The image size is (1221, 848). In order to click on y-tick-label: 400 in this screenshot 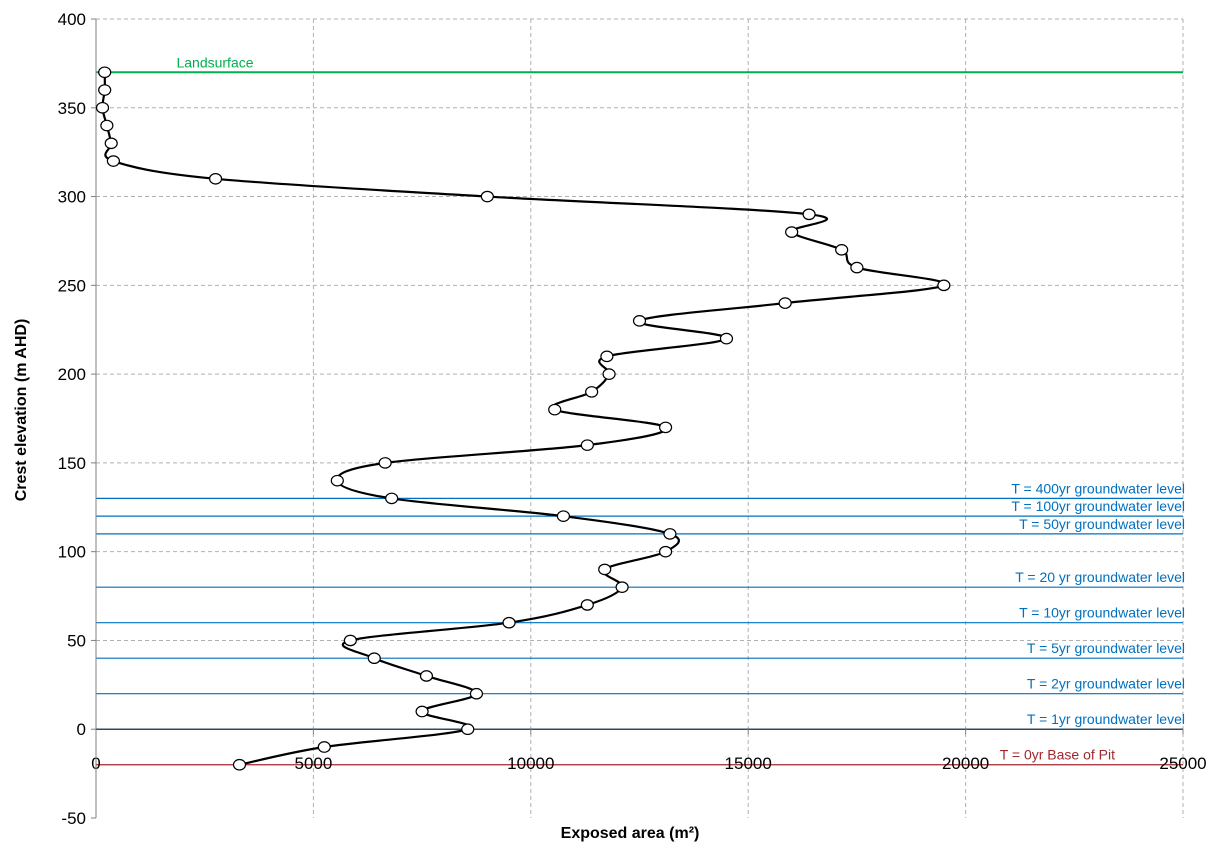, I will do `click(72, 19)`.